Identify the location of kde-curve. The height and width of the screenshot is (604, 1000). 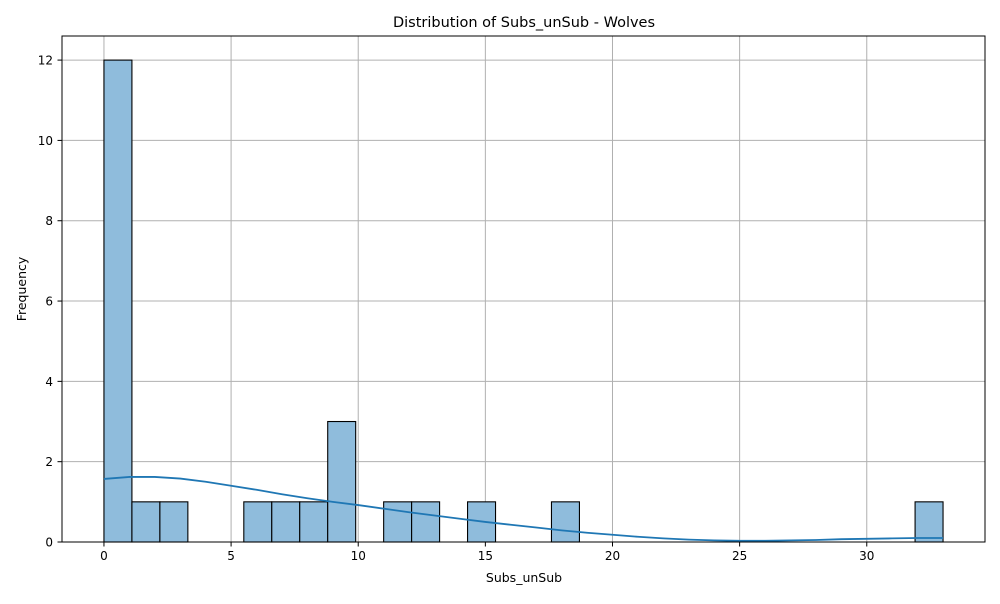
(523, 509).